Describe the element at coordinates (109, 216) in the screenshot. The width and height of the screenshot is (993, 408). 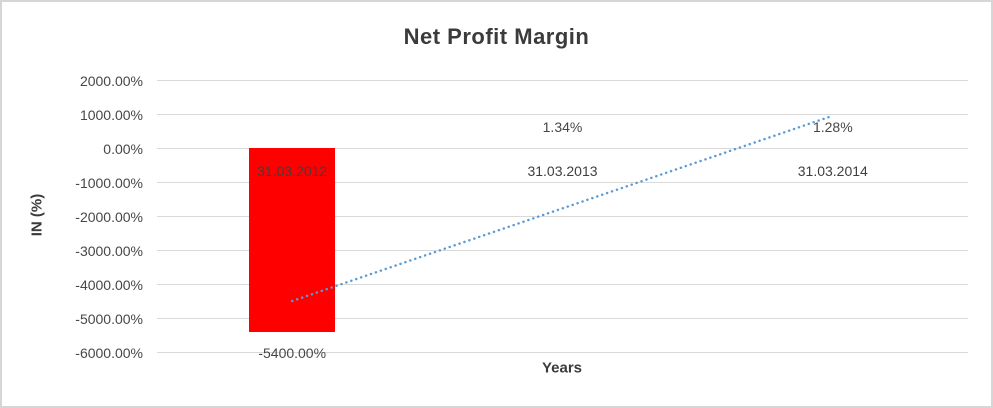
I see `y-axis-tick-label: -2000.00%` at that location.